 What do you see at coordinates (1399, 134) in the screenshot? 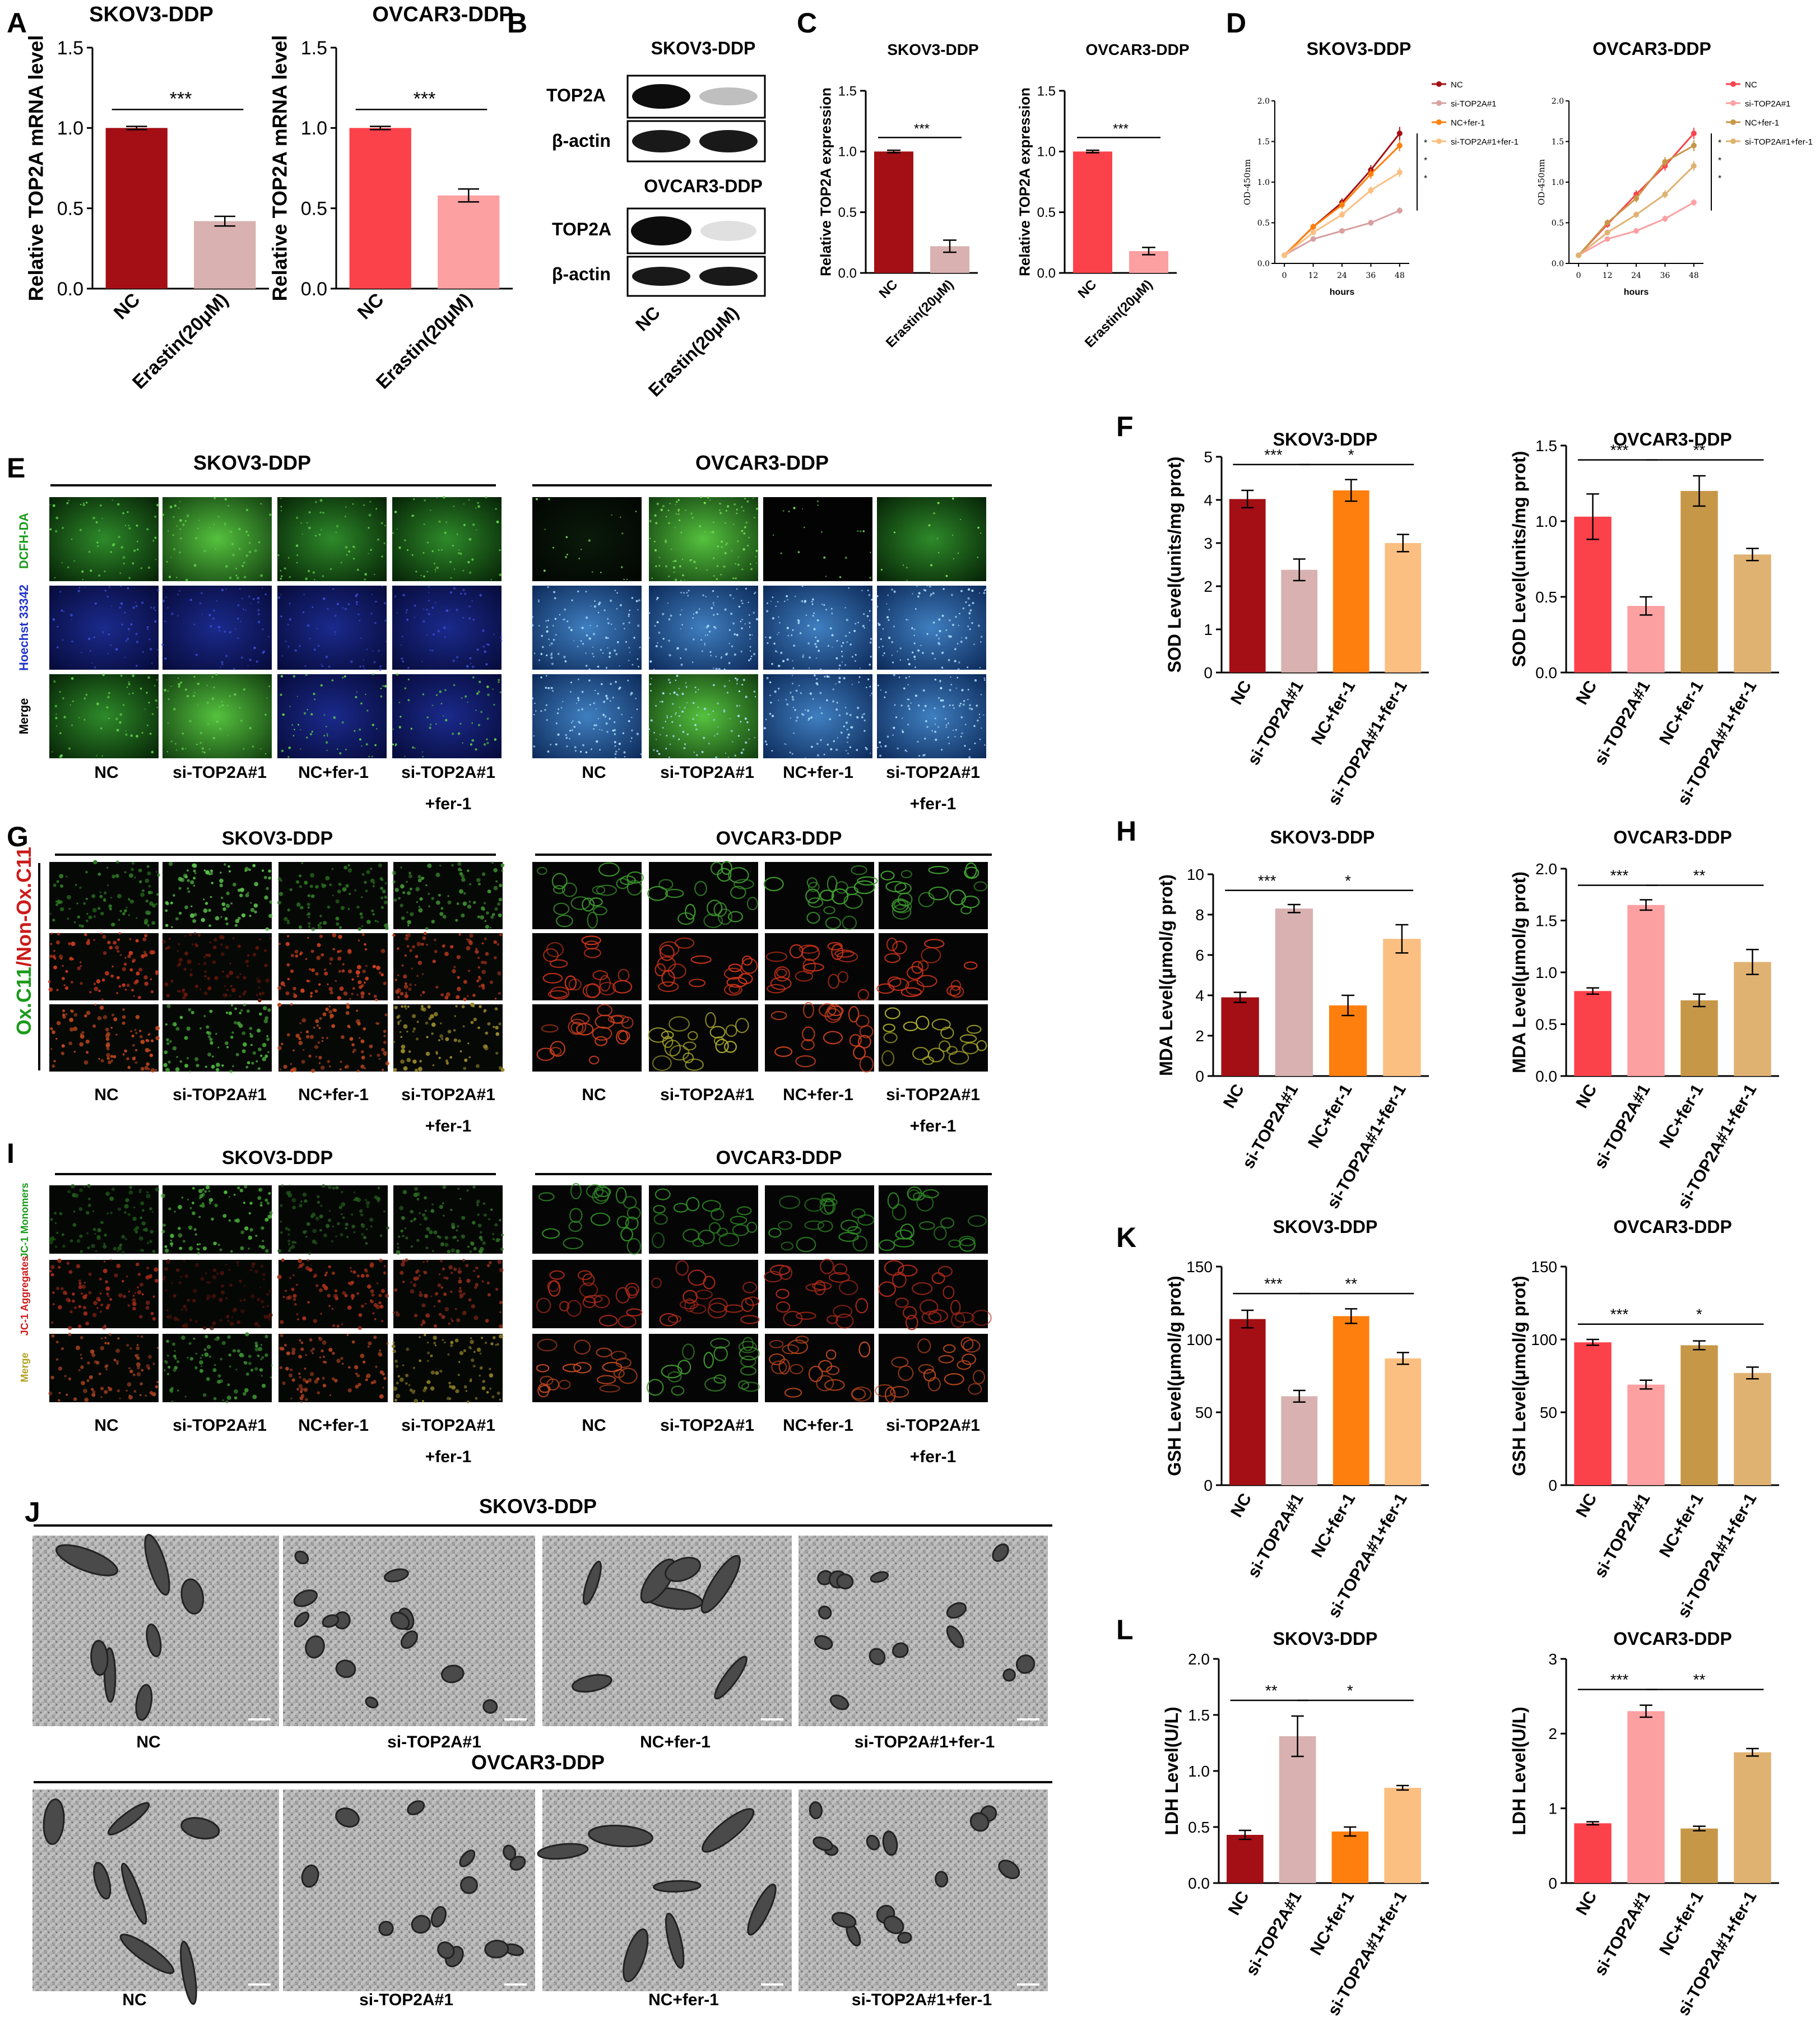
I see `data-point` at bounding box center [1399, 134].